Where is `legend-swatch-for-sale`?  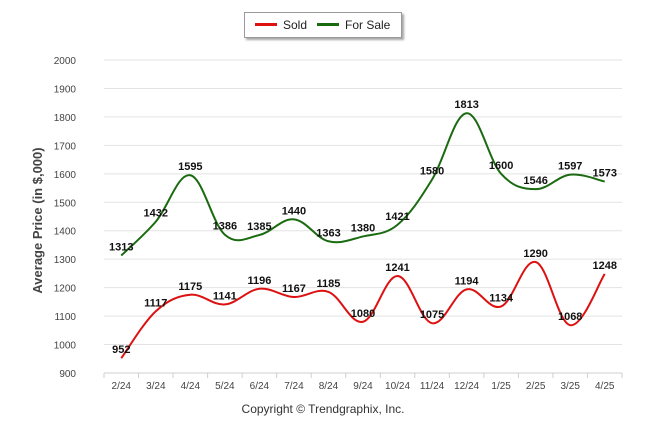
legend-swatch-for-sale is located at coordinates (328, 25).